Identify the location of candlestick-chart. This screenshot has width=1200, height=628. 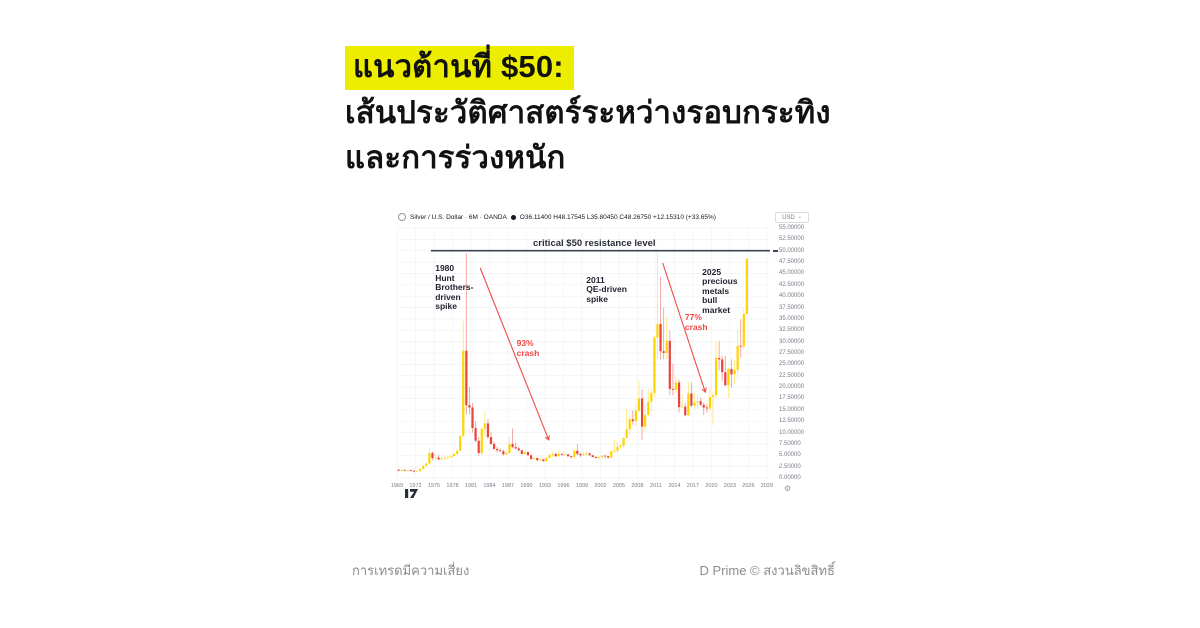
(583, 353).